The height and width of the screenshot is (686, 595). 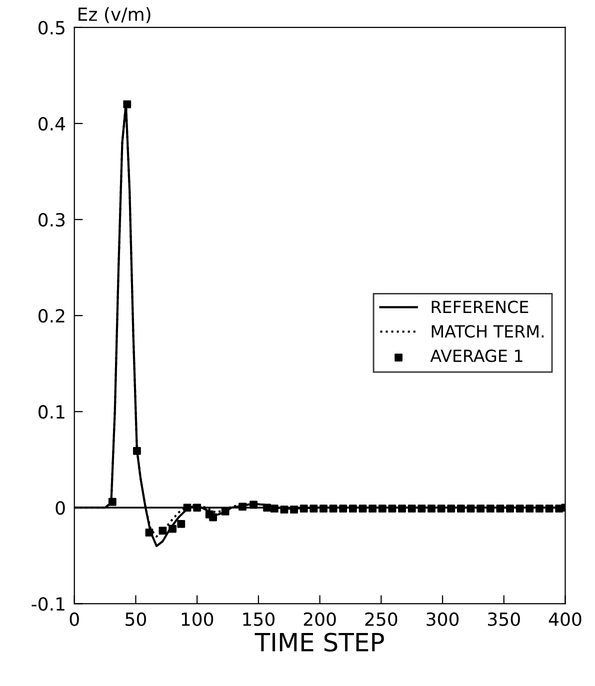 I want to click on x-tick-label: 50, so click(x=136, y=619).